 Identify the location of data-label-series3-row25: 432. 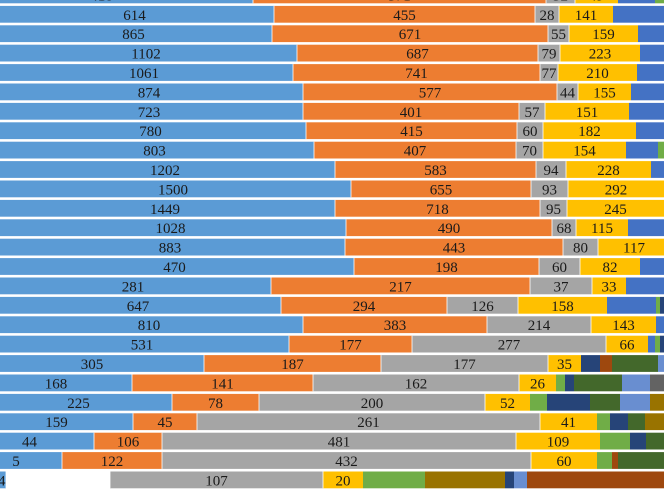
(346, 462).